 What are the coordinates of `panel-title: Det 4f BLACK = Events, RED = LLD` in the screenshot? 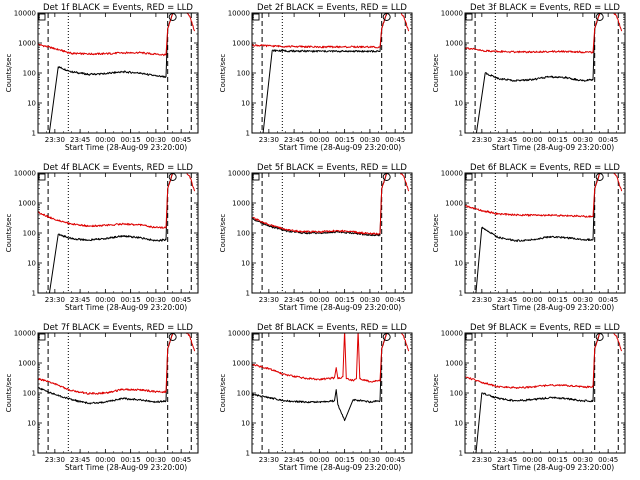 It's located at (118, 168).